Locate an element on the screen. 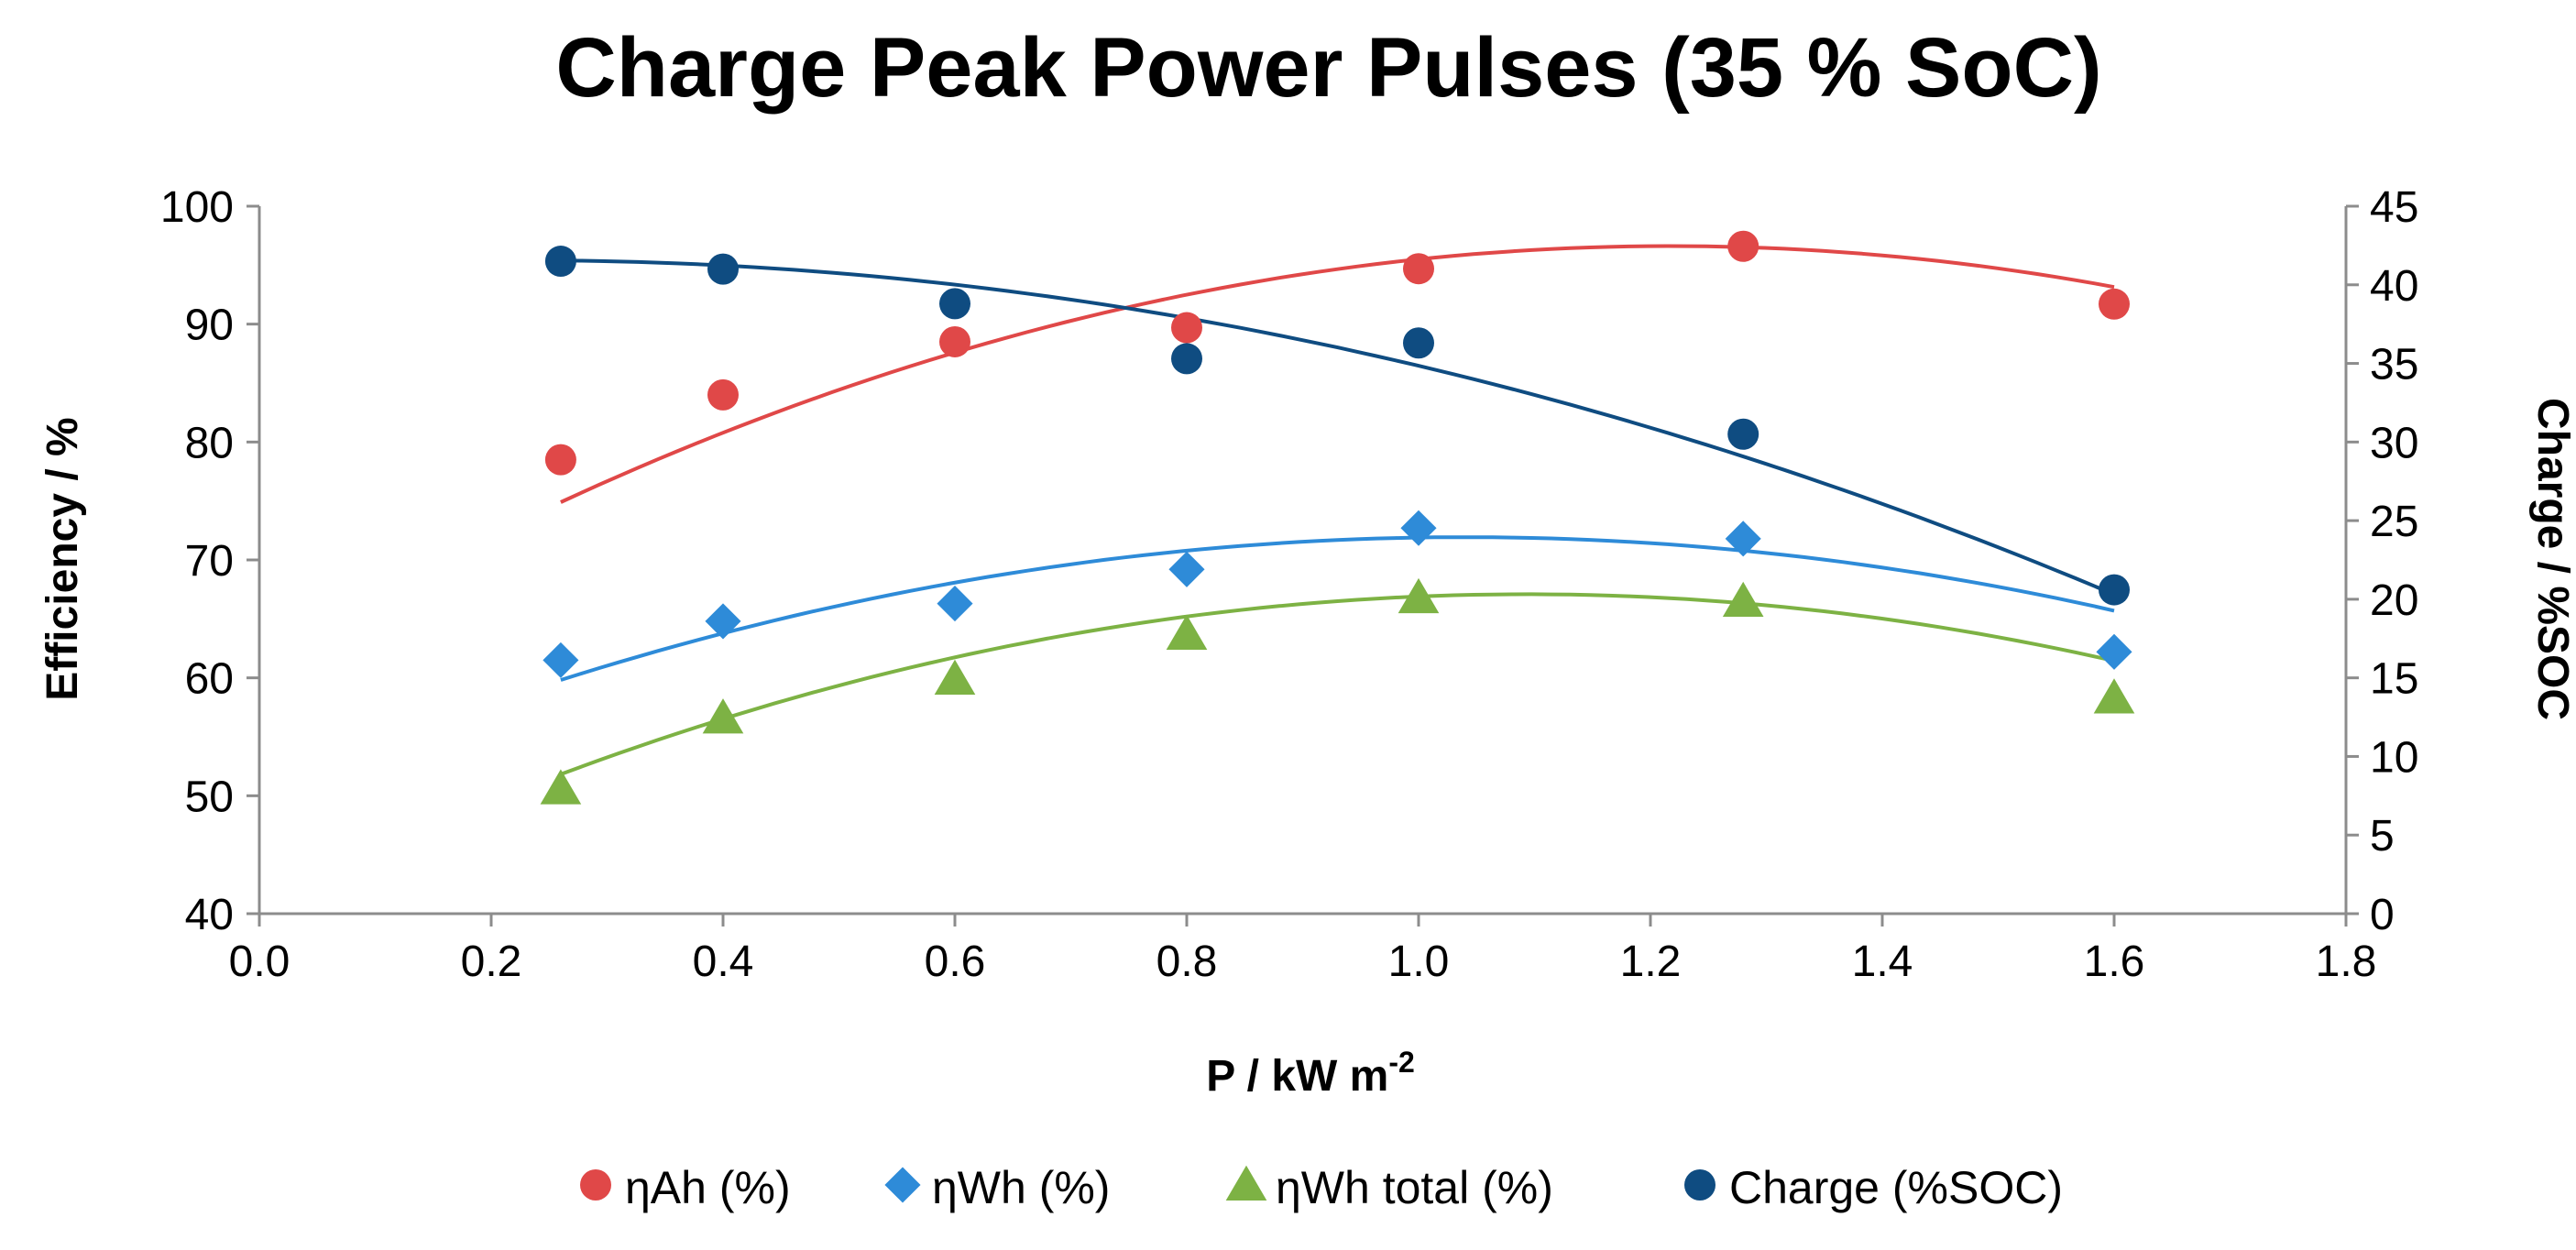 This screenshot has width=2576, height=1250. x-tick-label: 1.4 is located at coordinates (1882, 962).